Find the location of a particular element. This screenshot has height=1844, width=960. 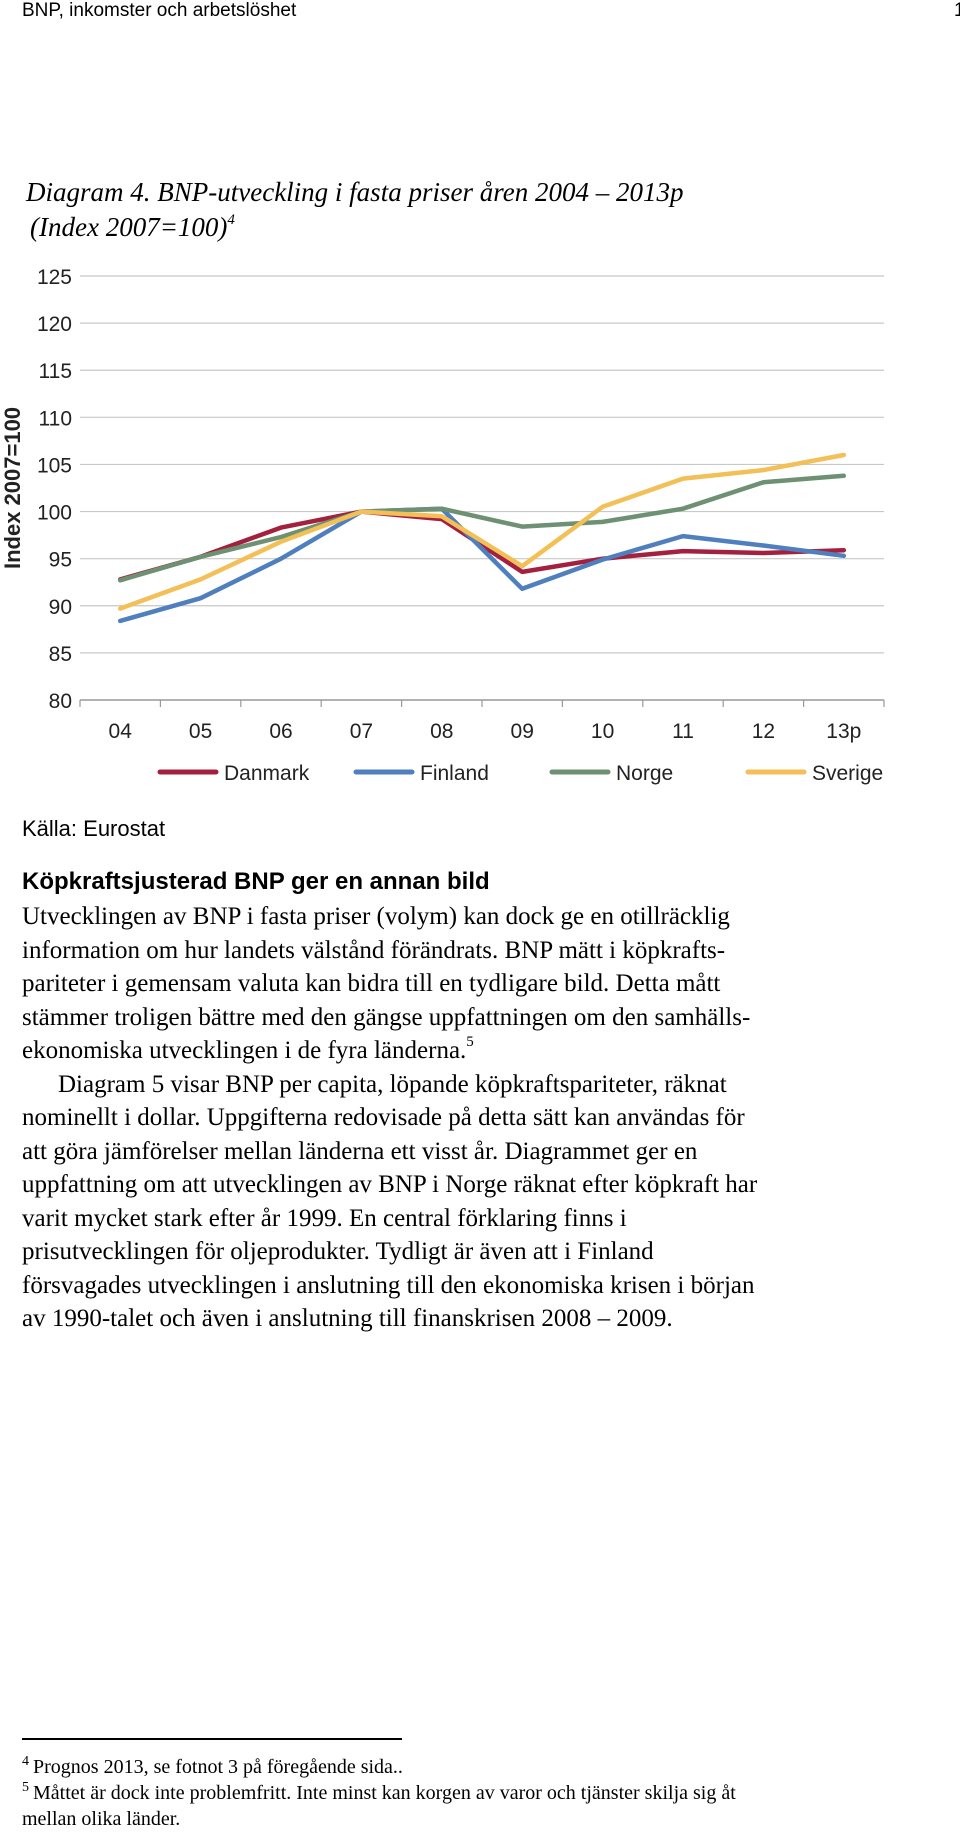

y-tick-label: 110 is located at coordinates (55, 418).